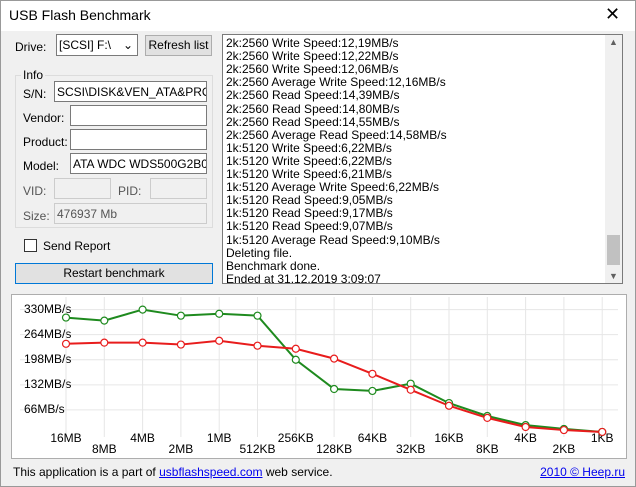  Describe the element at coordinates (178, 45) in the screenshot. I see `refresh-button: Refresh list` at that location.